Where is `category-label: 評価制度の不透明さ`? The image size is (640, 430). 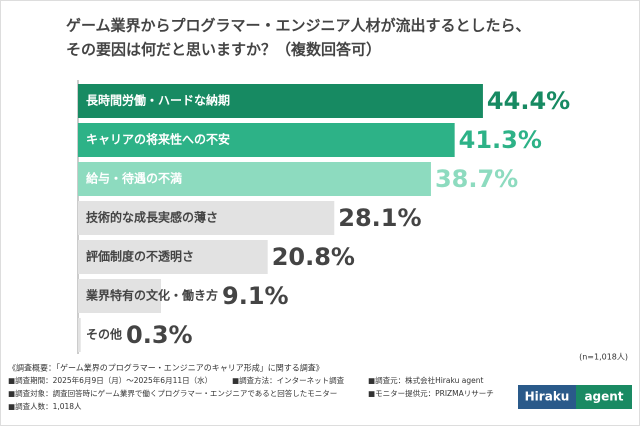 category-label: 評価制度の不透明さ is located at coordinates (140, 256).